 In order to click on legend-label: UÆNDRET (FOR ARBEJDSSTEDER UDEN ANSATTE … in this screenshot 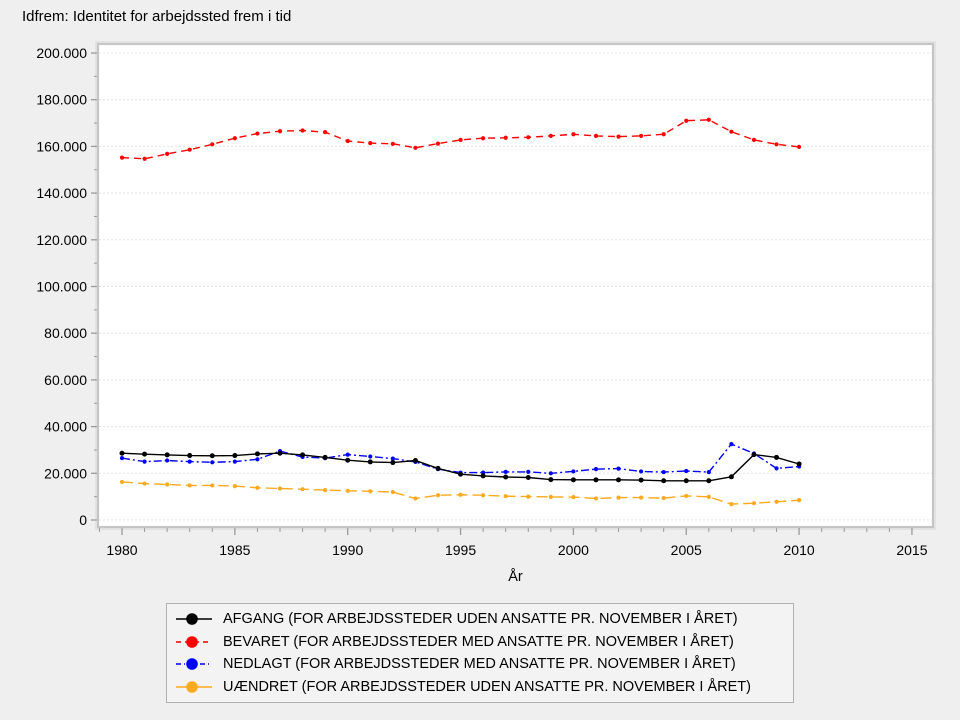, I will do `click(487, 686)`.